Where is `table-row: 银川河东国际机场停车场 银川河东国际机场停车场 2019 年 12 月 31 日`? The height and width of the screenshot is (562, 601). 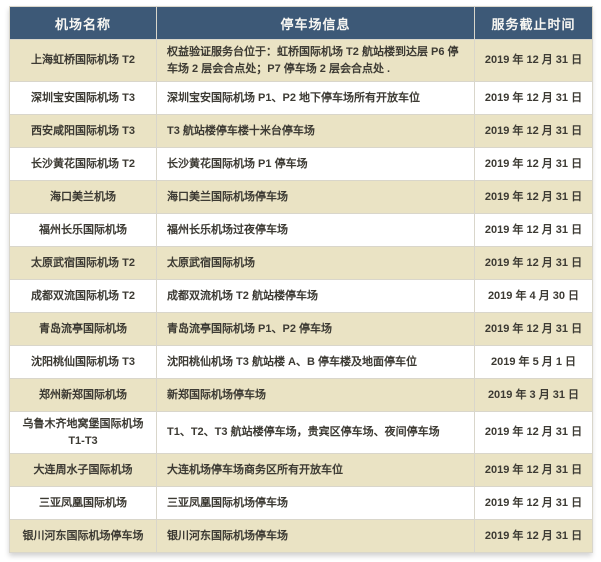 table-row: 银川河东国际机场停车场 银川河东国际机场停车场 2019 年 12 月 31 日 is located at coordinates (301, 536).